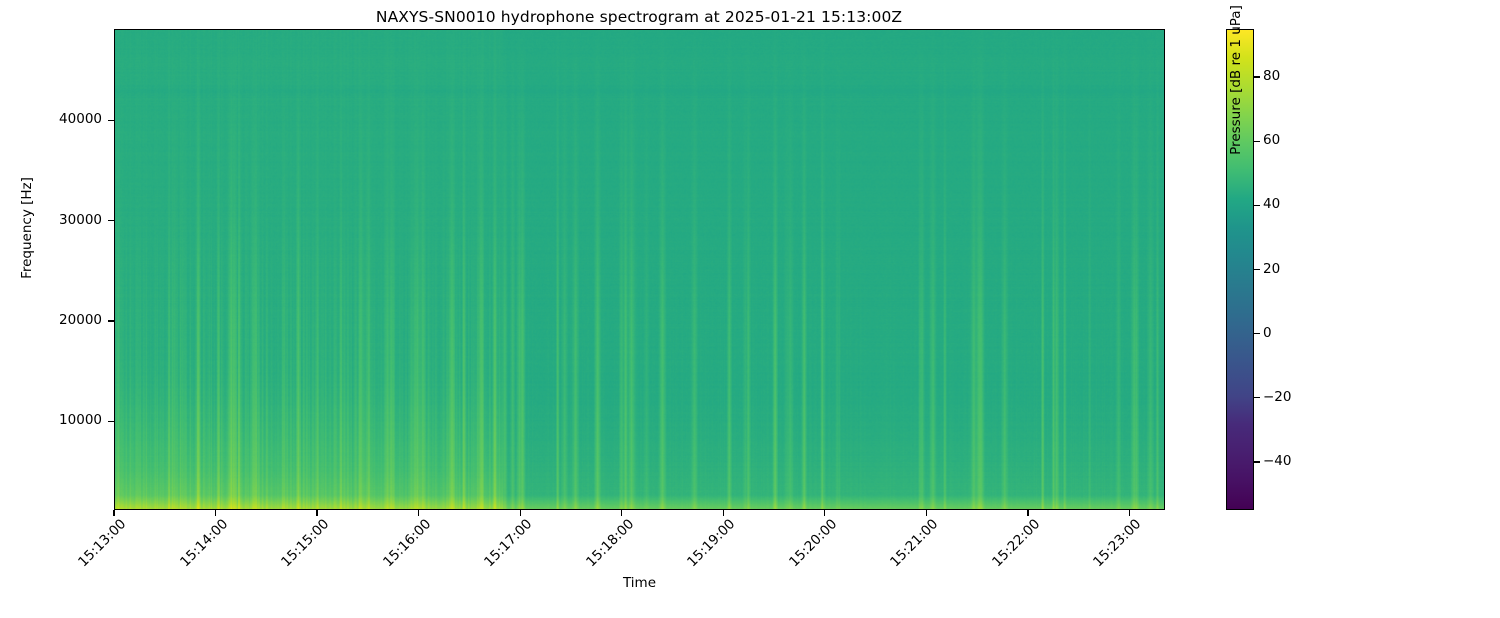  Describe the element at coordinates (1272, 76) in the screenshot. I see `colorbar-tick-label: 80` at that location.